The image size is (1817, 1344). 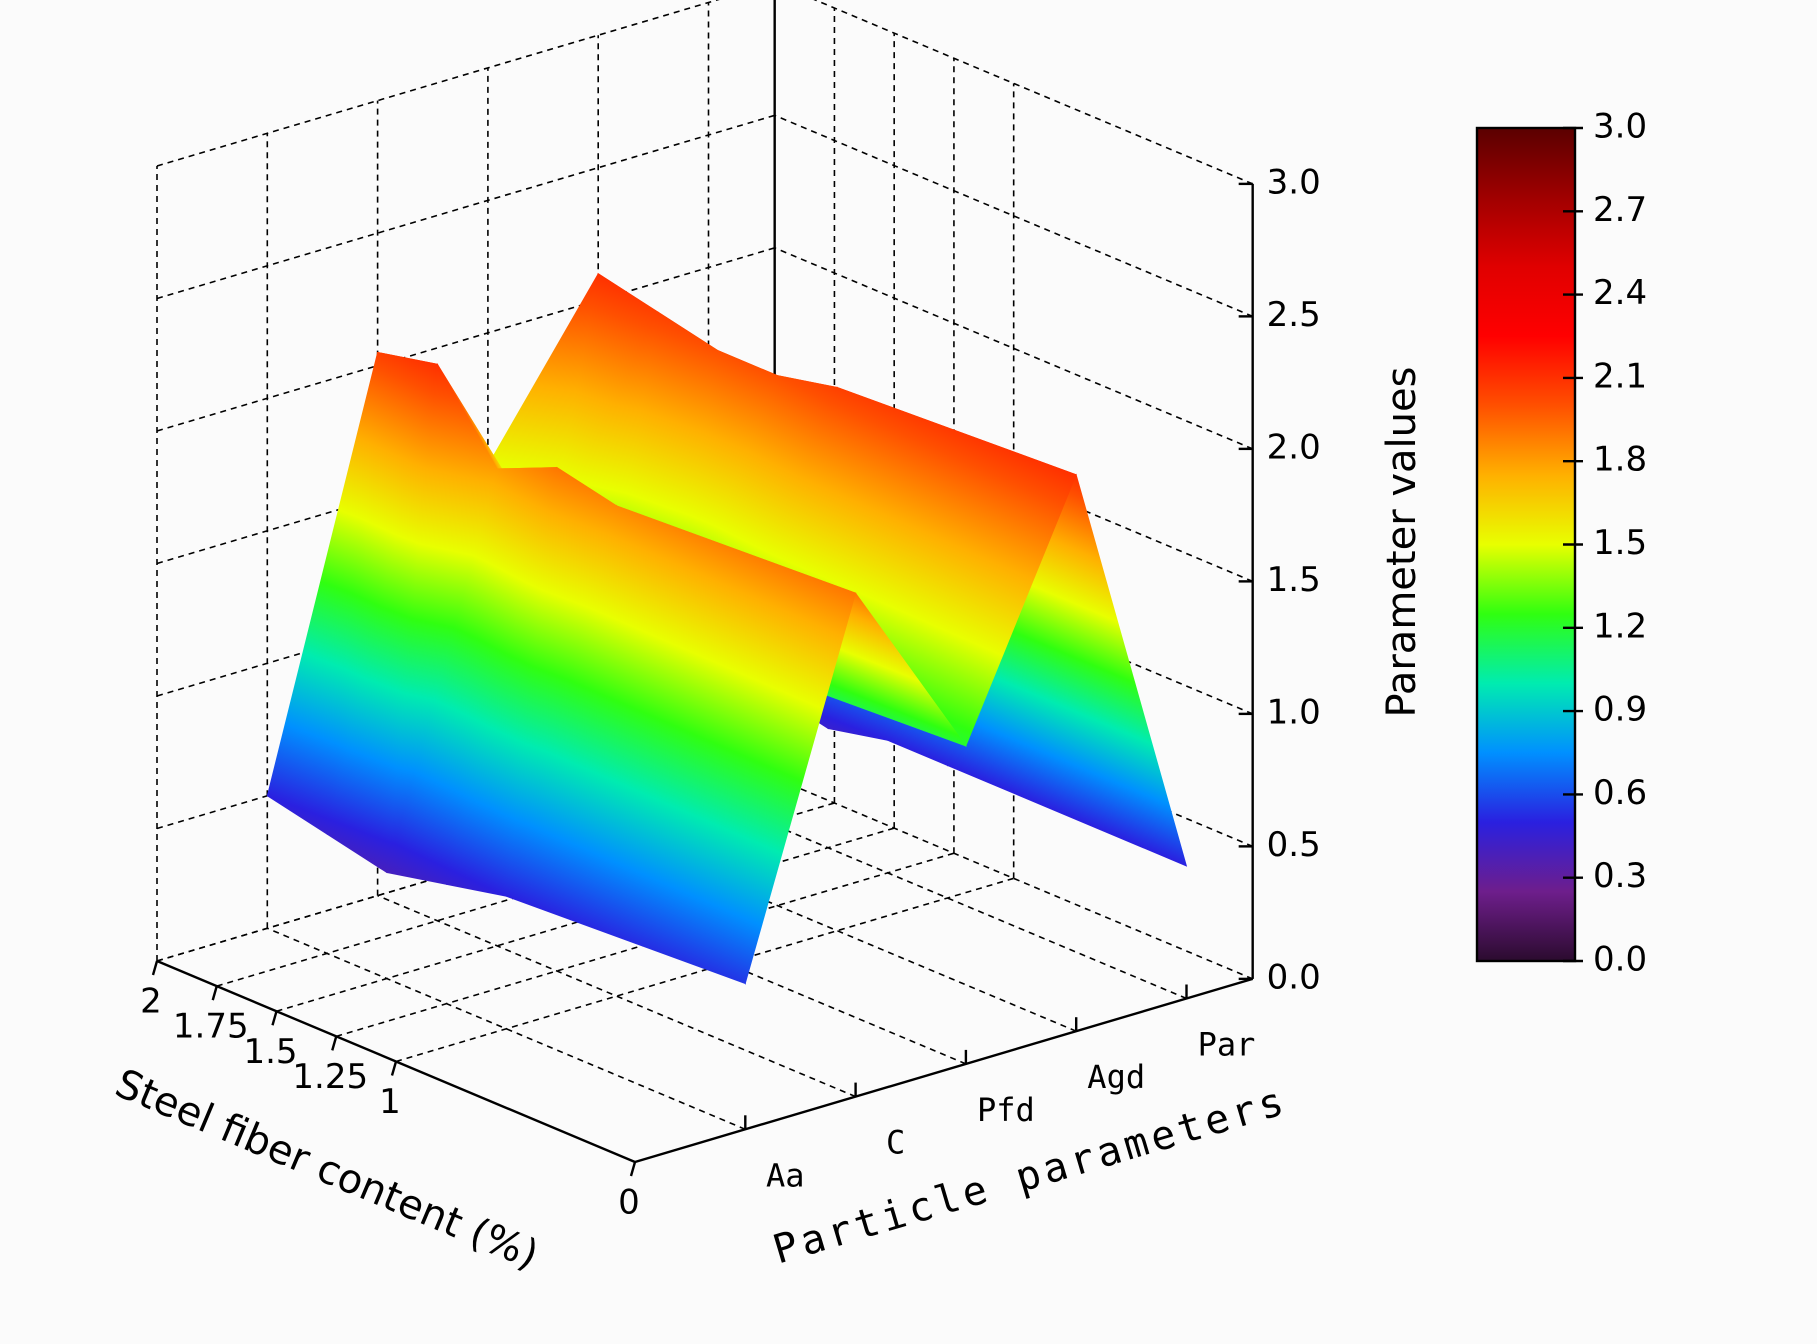 I want to click on x-tick-label: 2, so click(x=151, y=1002).